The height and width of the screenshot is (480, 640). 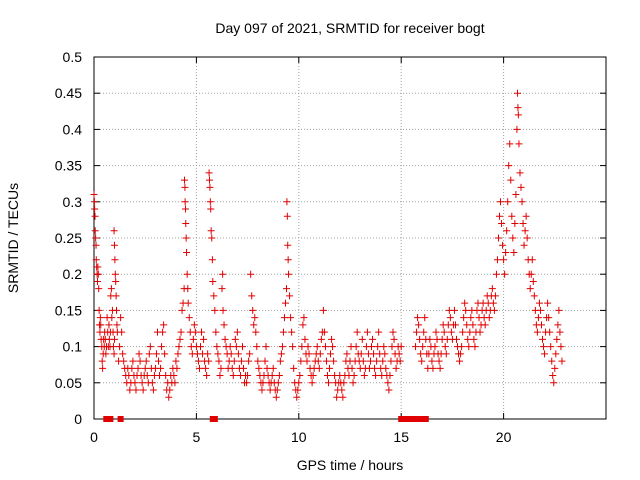 What do you see at coordinates (504, 437) in the screenshot?
I see `x-tick-label: 20` at bounding box center [504, 437].